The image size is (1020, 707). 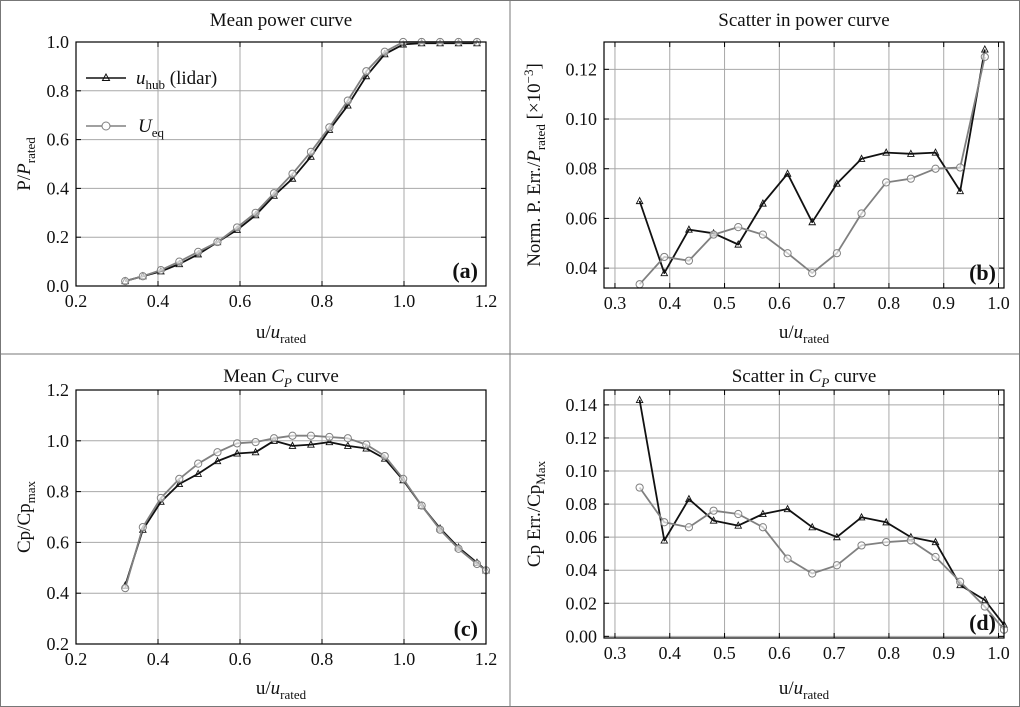 What do you see at coordinates (582, 405) in the screenshot?
I see `y-tick-label: 0.14` at bounding box center [582, 405].